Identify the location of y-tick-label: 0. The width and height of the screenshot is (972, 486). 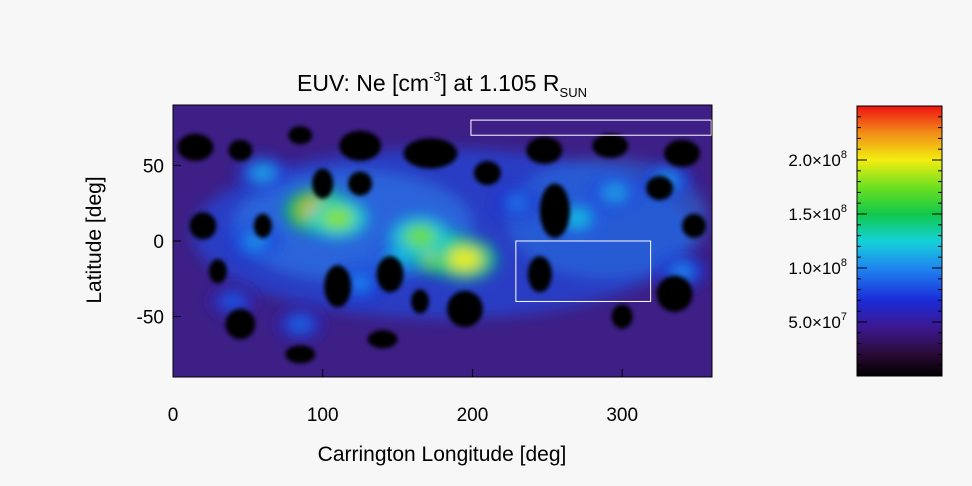
(158, 242).